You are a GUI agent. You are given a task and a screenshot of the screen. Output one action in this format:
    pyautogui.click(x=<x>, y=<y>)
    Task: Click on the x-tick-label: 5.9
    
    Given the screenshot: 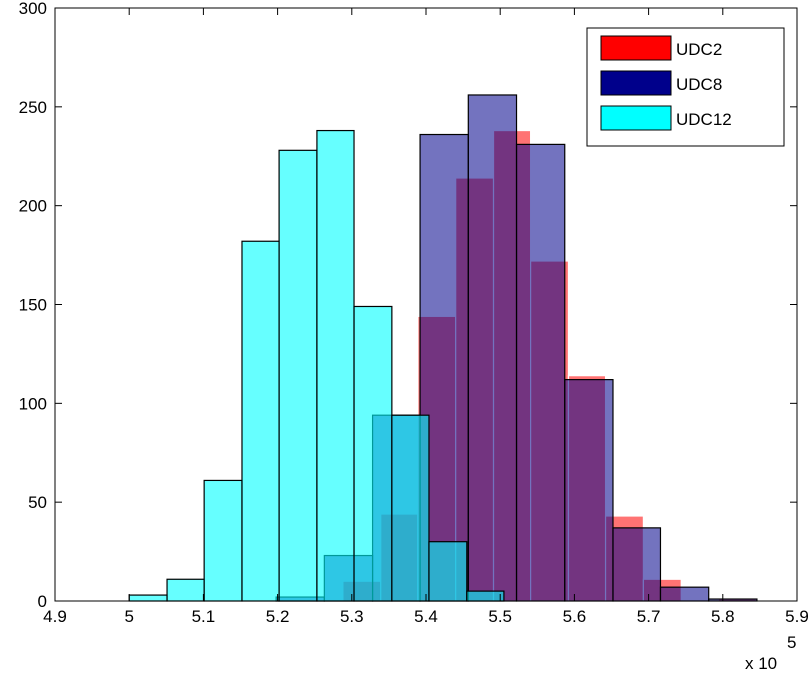 What is the action you would take?
    pyautogui.click(x=797, y=616)
    